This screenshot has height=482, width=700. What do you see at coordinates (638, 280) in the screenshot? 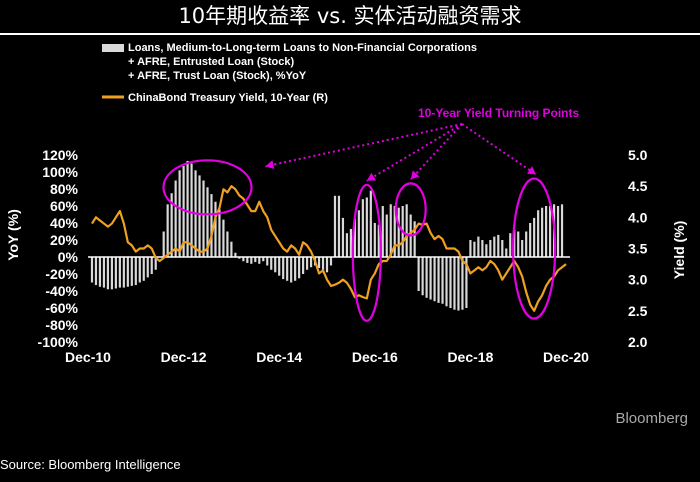
I see `y-right-tick-label: 3.0` at bounding box center [638, 280].